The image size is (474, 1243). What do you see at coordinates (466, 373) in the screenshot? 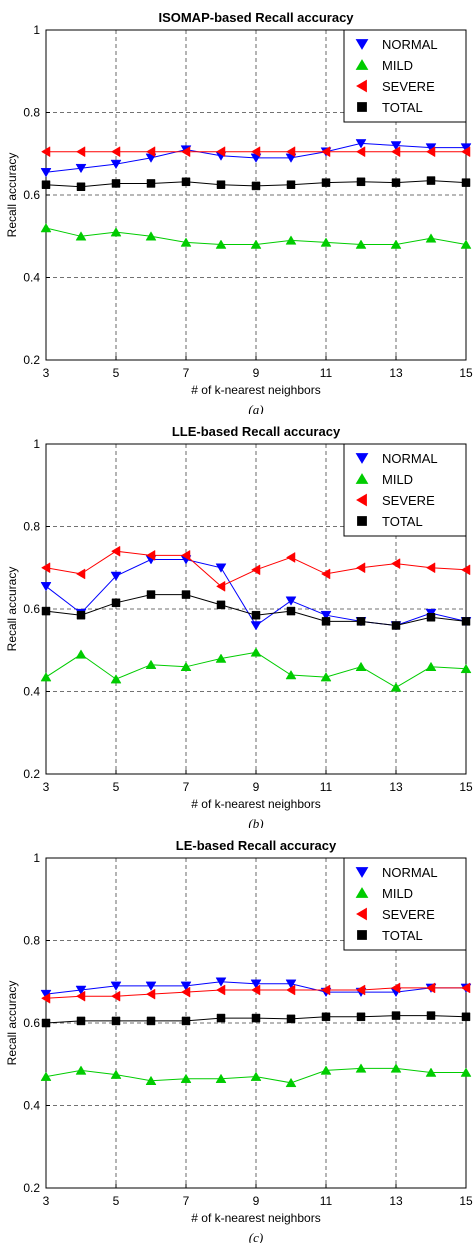
I see `x-tick-label: 15` at bounding box center [466, 373].